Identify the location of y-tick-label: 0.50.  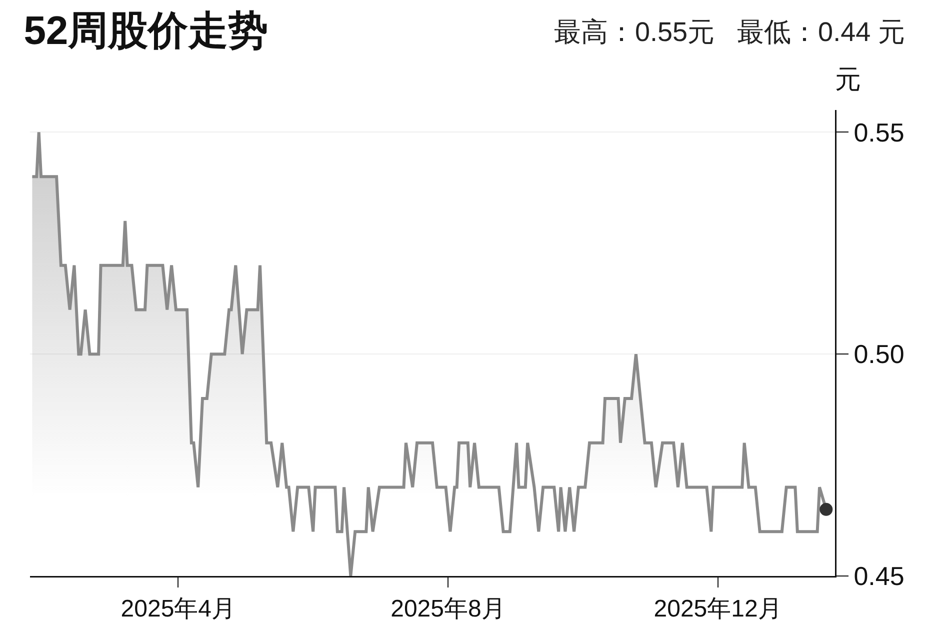
(879, 354).